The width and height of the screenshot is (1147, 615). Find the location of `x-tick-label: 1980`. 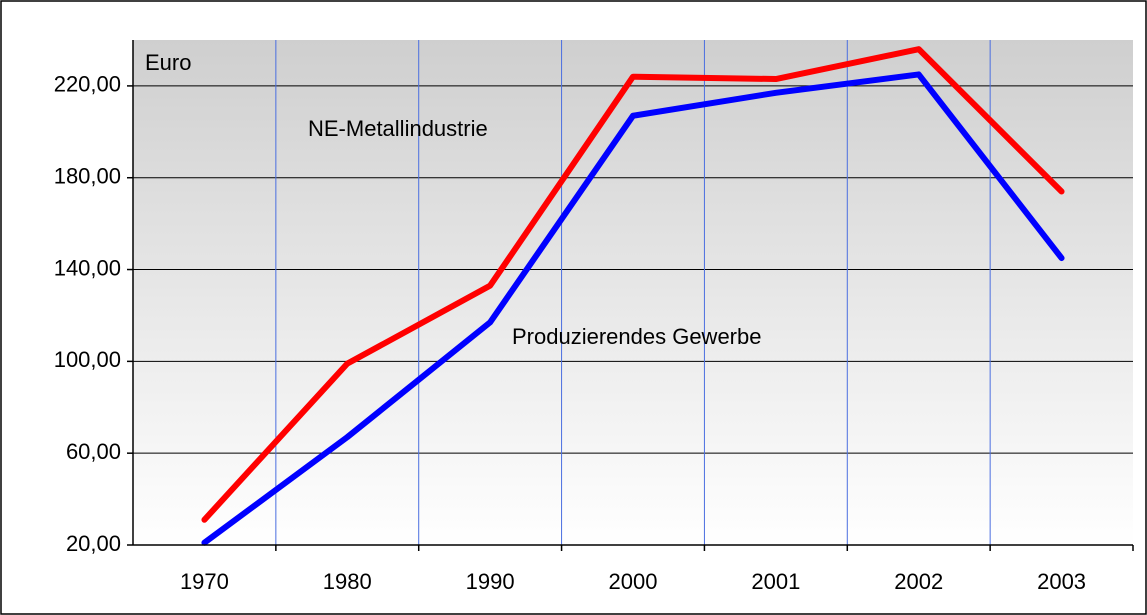

x-tick-label: 1980 is located at coordinates (347, 581).